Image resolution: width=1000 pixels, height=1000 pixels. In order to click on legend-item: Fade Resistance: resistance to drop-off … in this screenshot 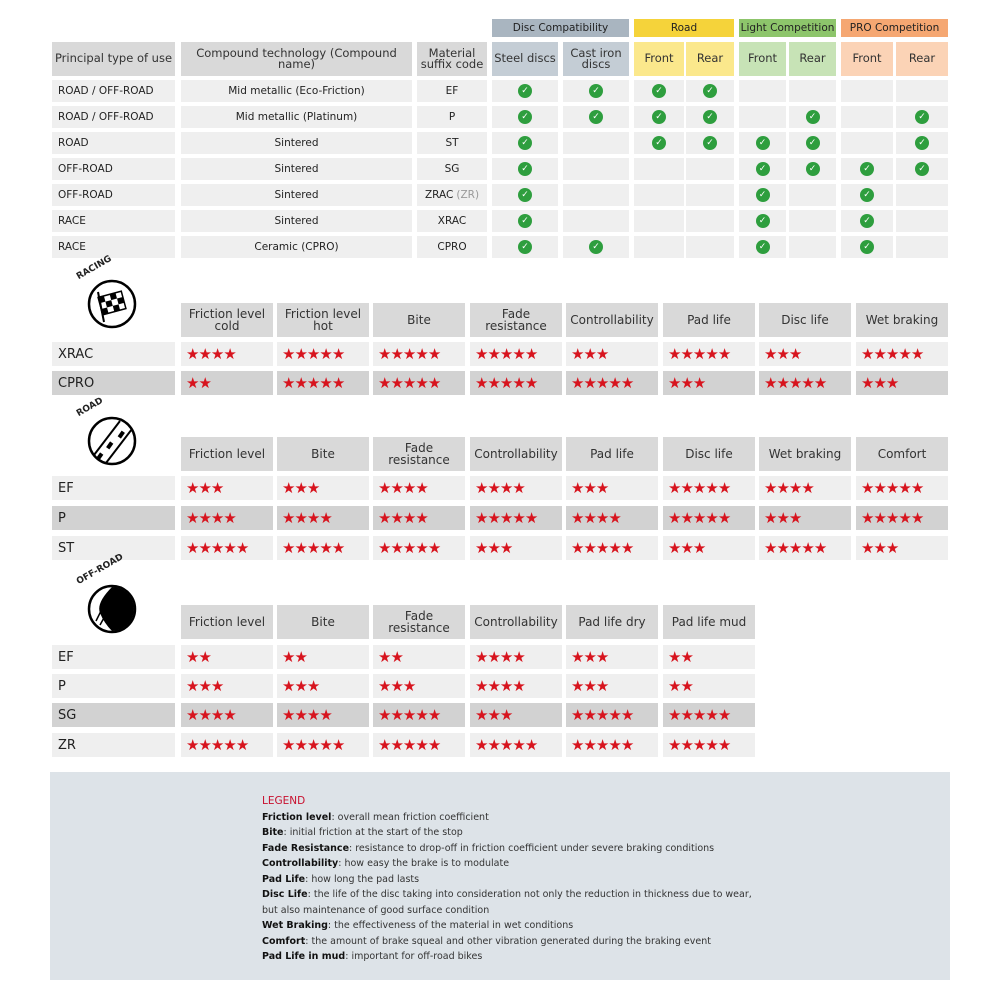, I will do `click(507, 849)`.